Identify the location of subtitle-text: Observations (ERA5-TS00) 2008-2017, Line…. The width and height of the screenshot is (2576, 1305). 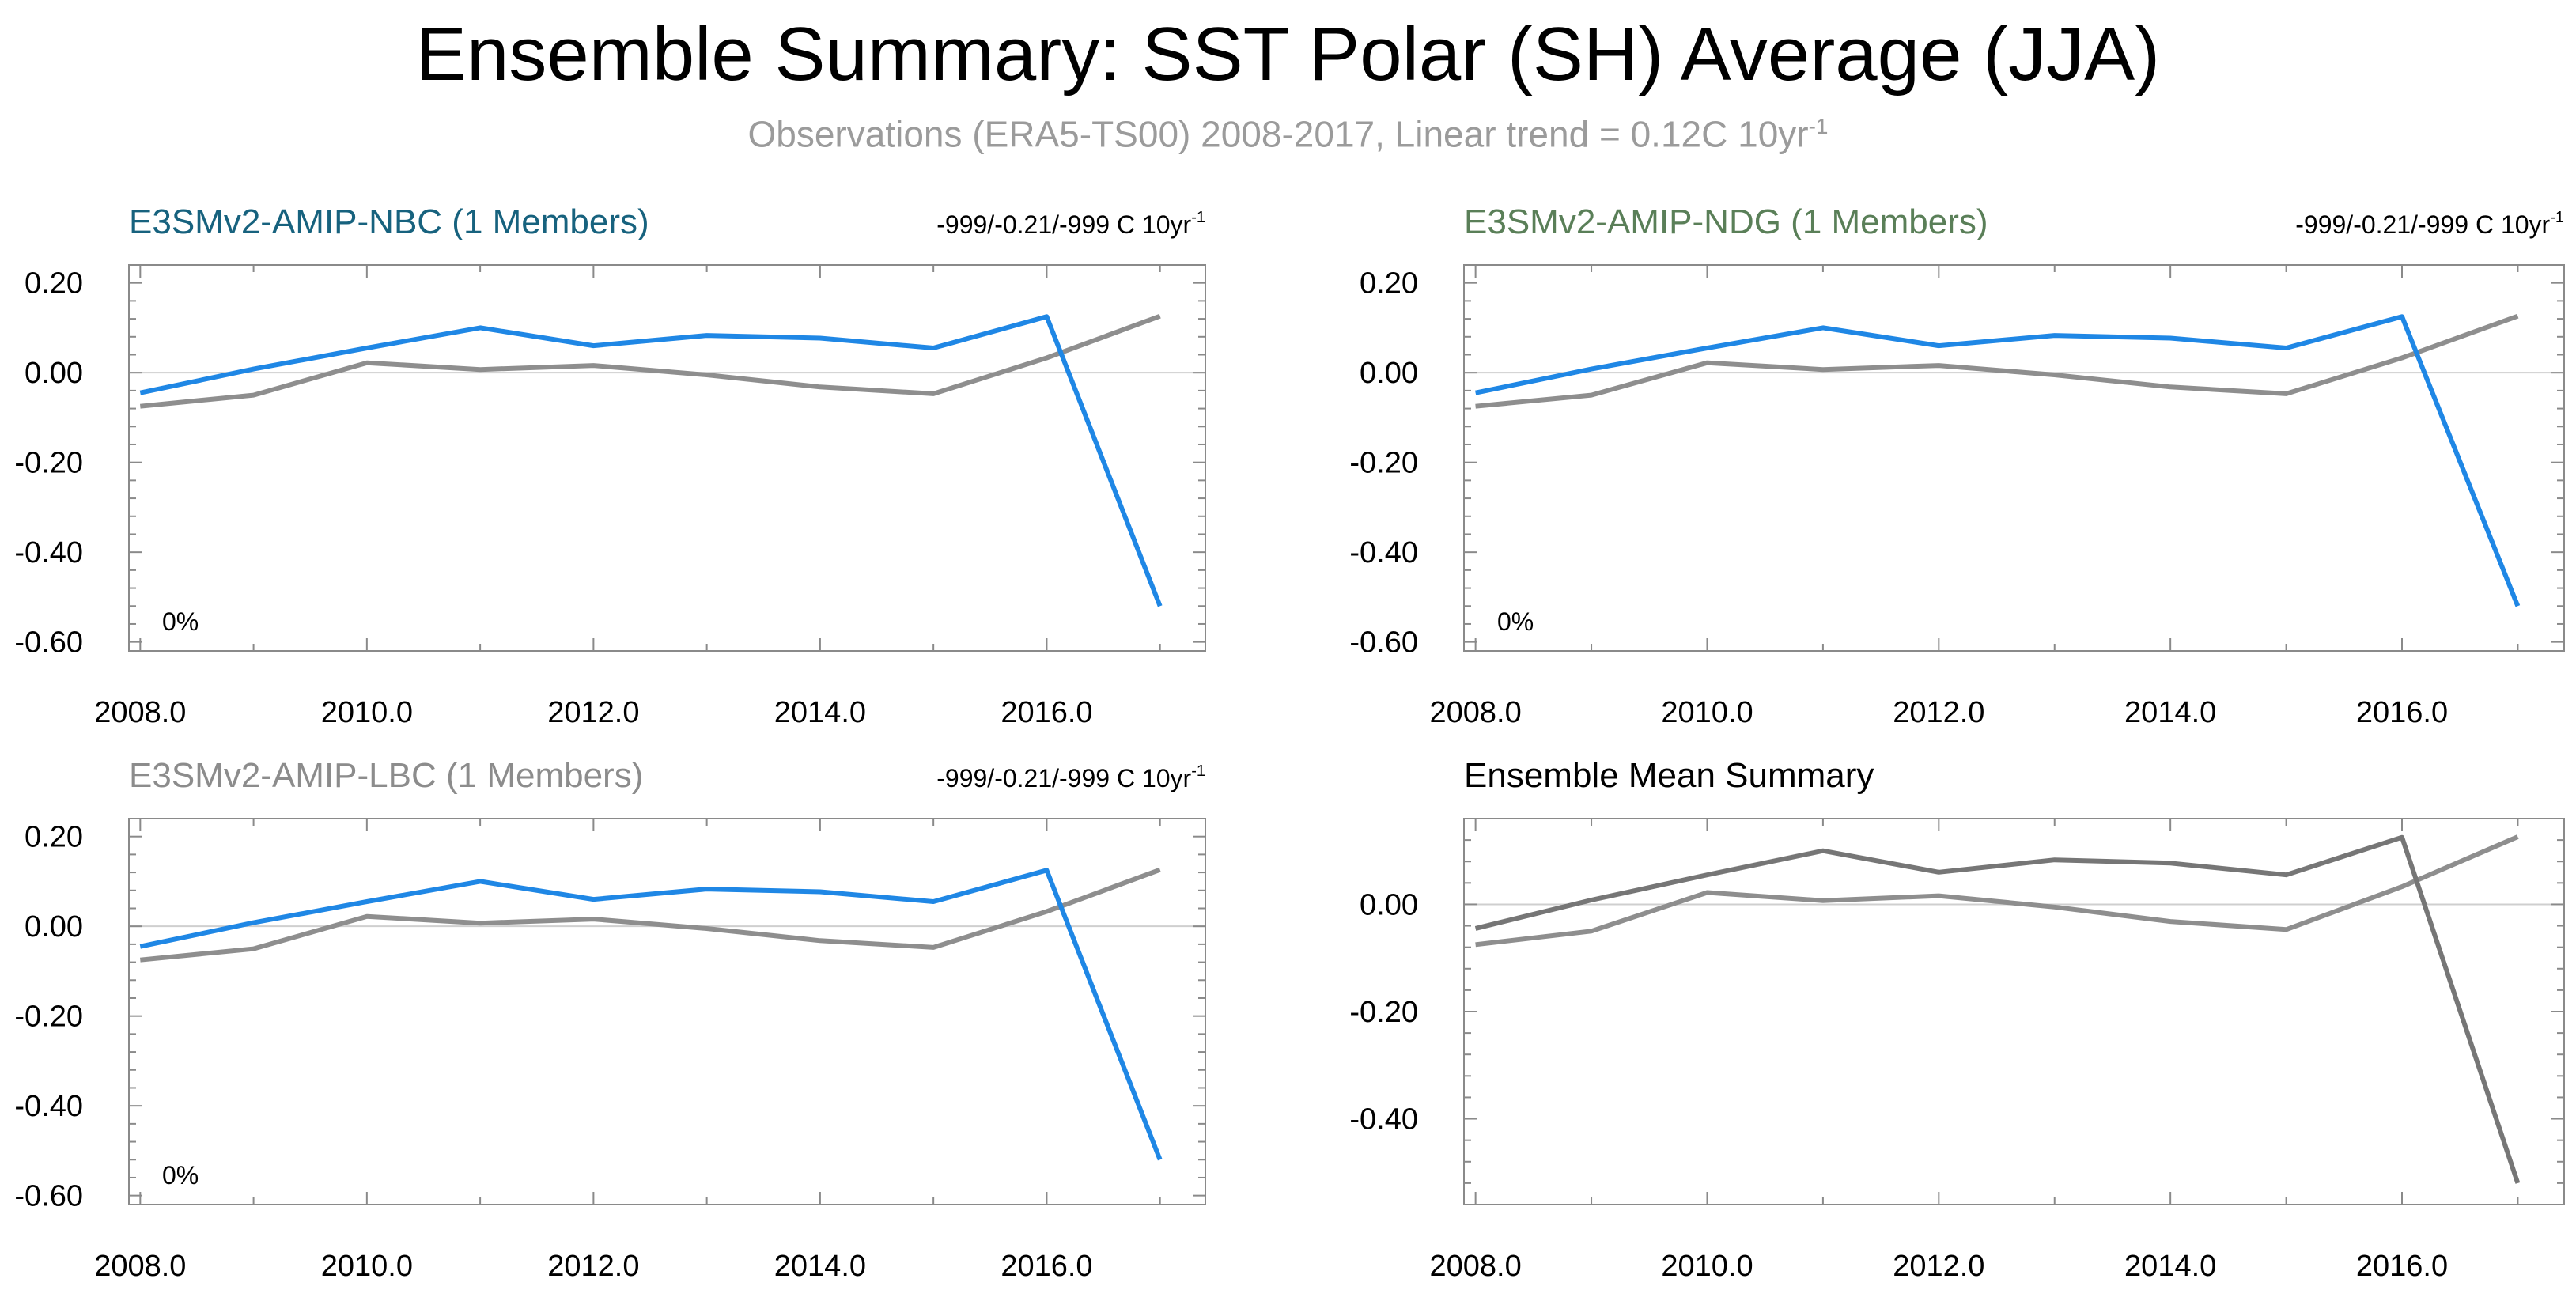
(1278, 134).